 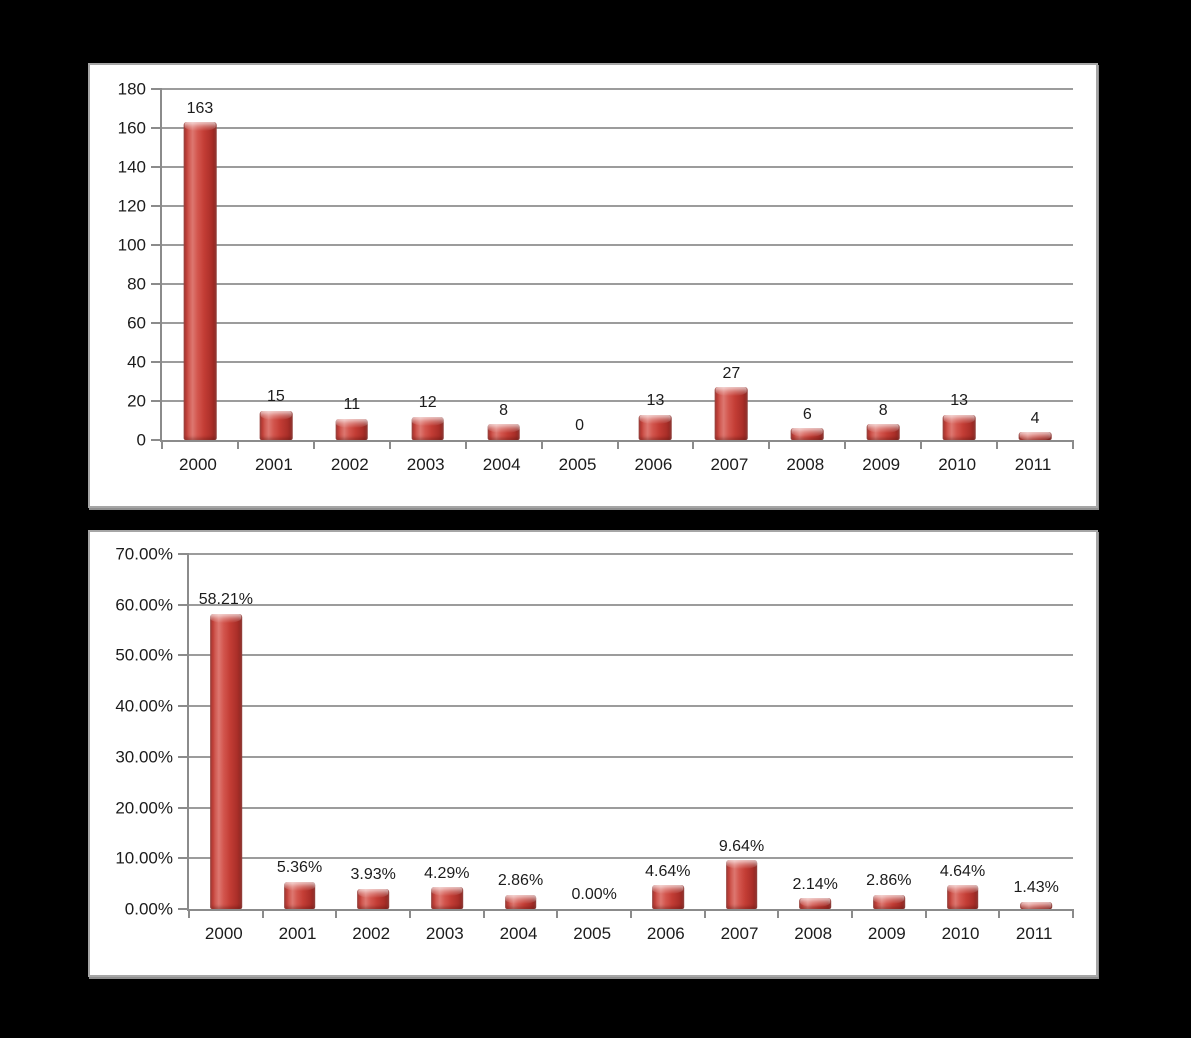 What do you see at coordinates (225, 600) in the screenshot?
I see `data-label-2000: 58.21%` at bounding box center [225, 600].